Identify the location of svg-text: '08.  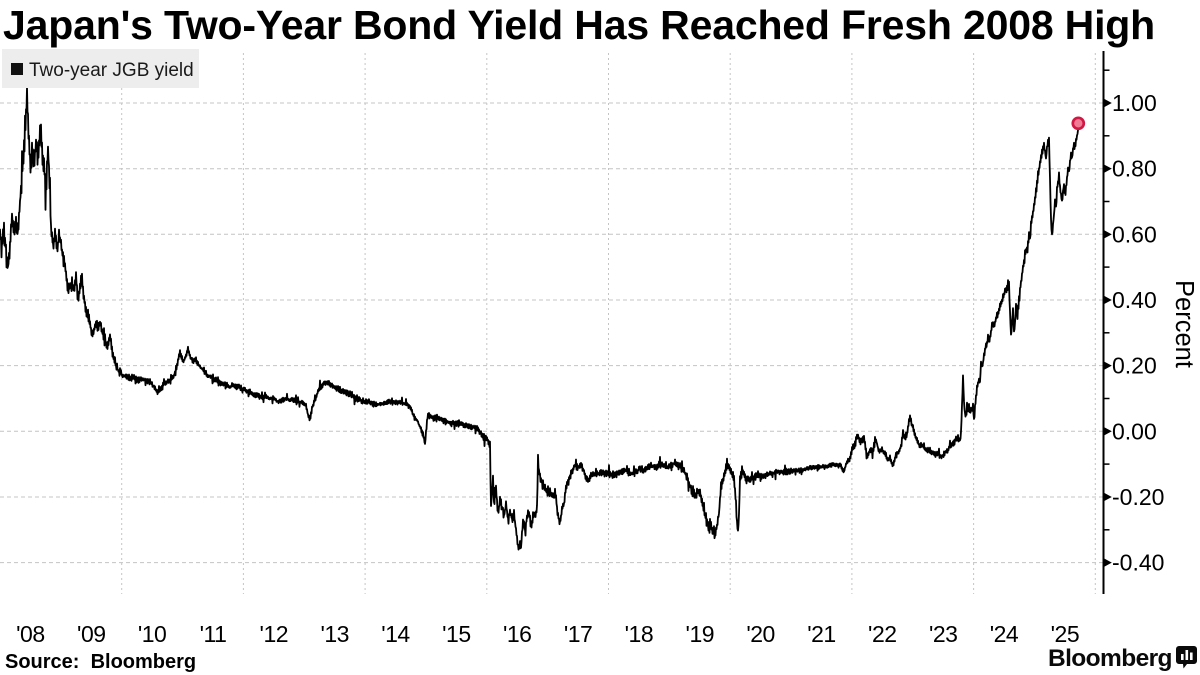
(30, 634).